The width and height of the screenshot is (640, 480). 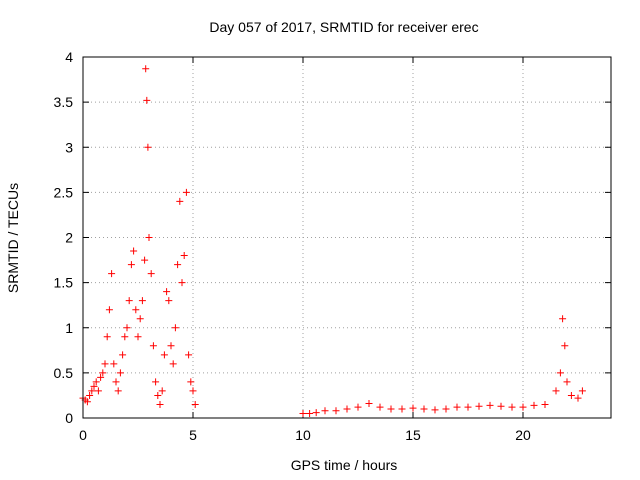 What do you see at coordinates (69, 328) in the screenshot?
I see `y-tick-label: 1` at bounding box center [69, 328].